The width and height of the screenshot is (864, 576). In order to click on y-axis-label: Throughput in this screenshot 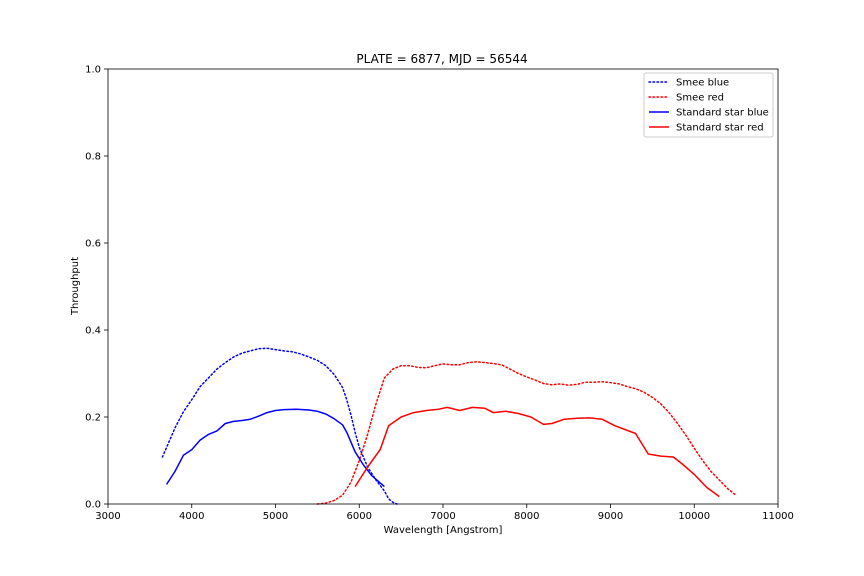, I will do `click(75, 286)`.